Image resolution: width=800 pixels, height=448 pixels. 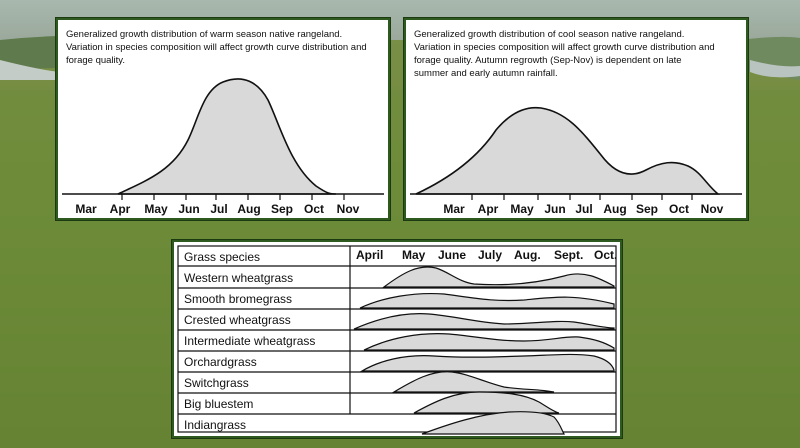 I want to click on cool-month-label: Sep, so click(x=647, y=209).